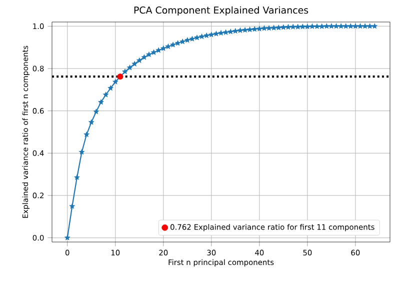  Describe the element at coordinates (221, 11) in the screenshot. I see `chart-title: PCA Component Explained Variances` at that location.